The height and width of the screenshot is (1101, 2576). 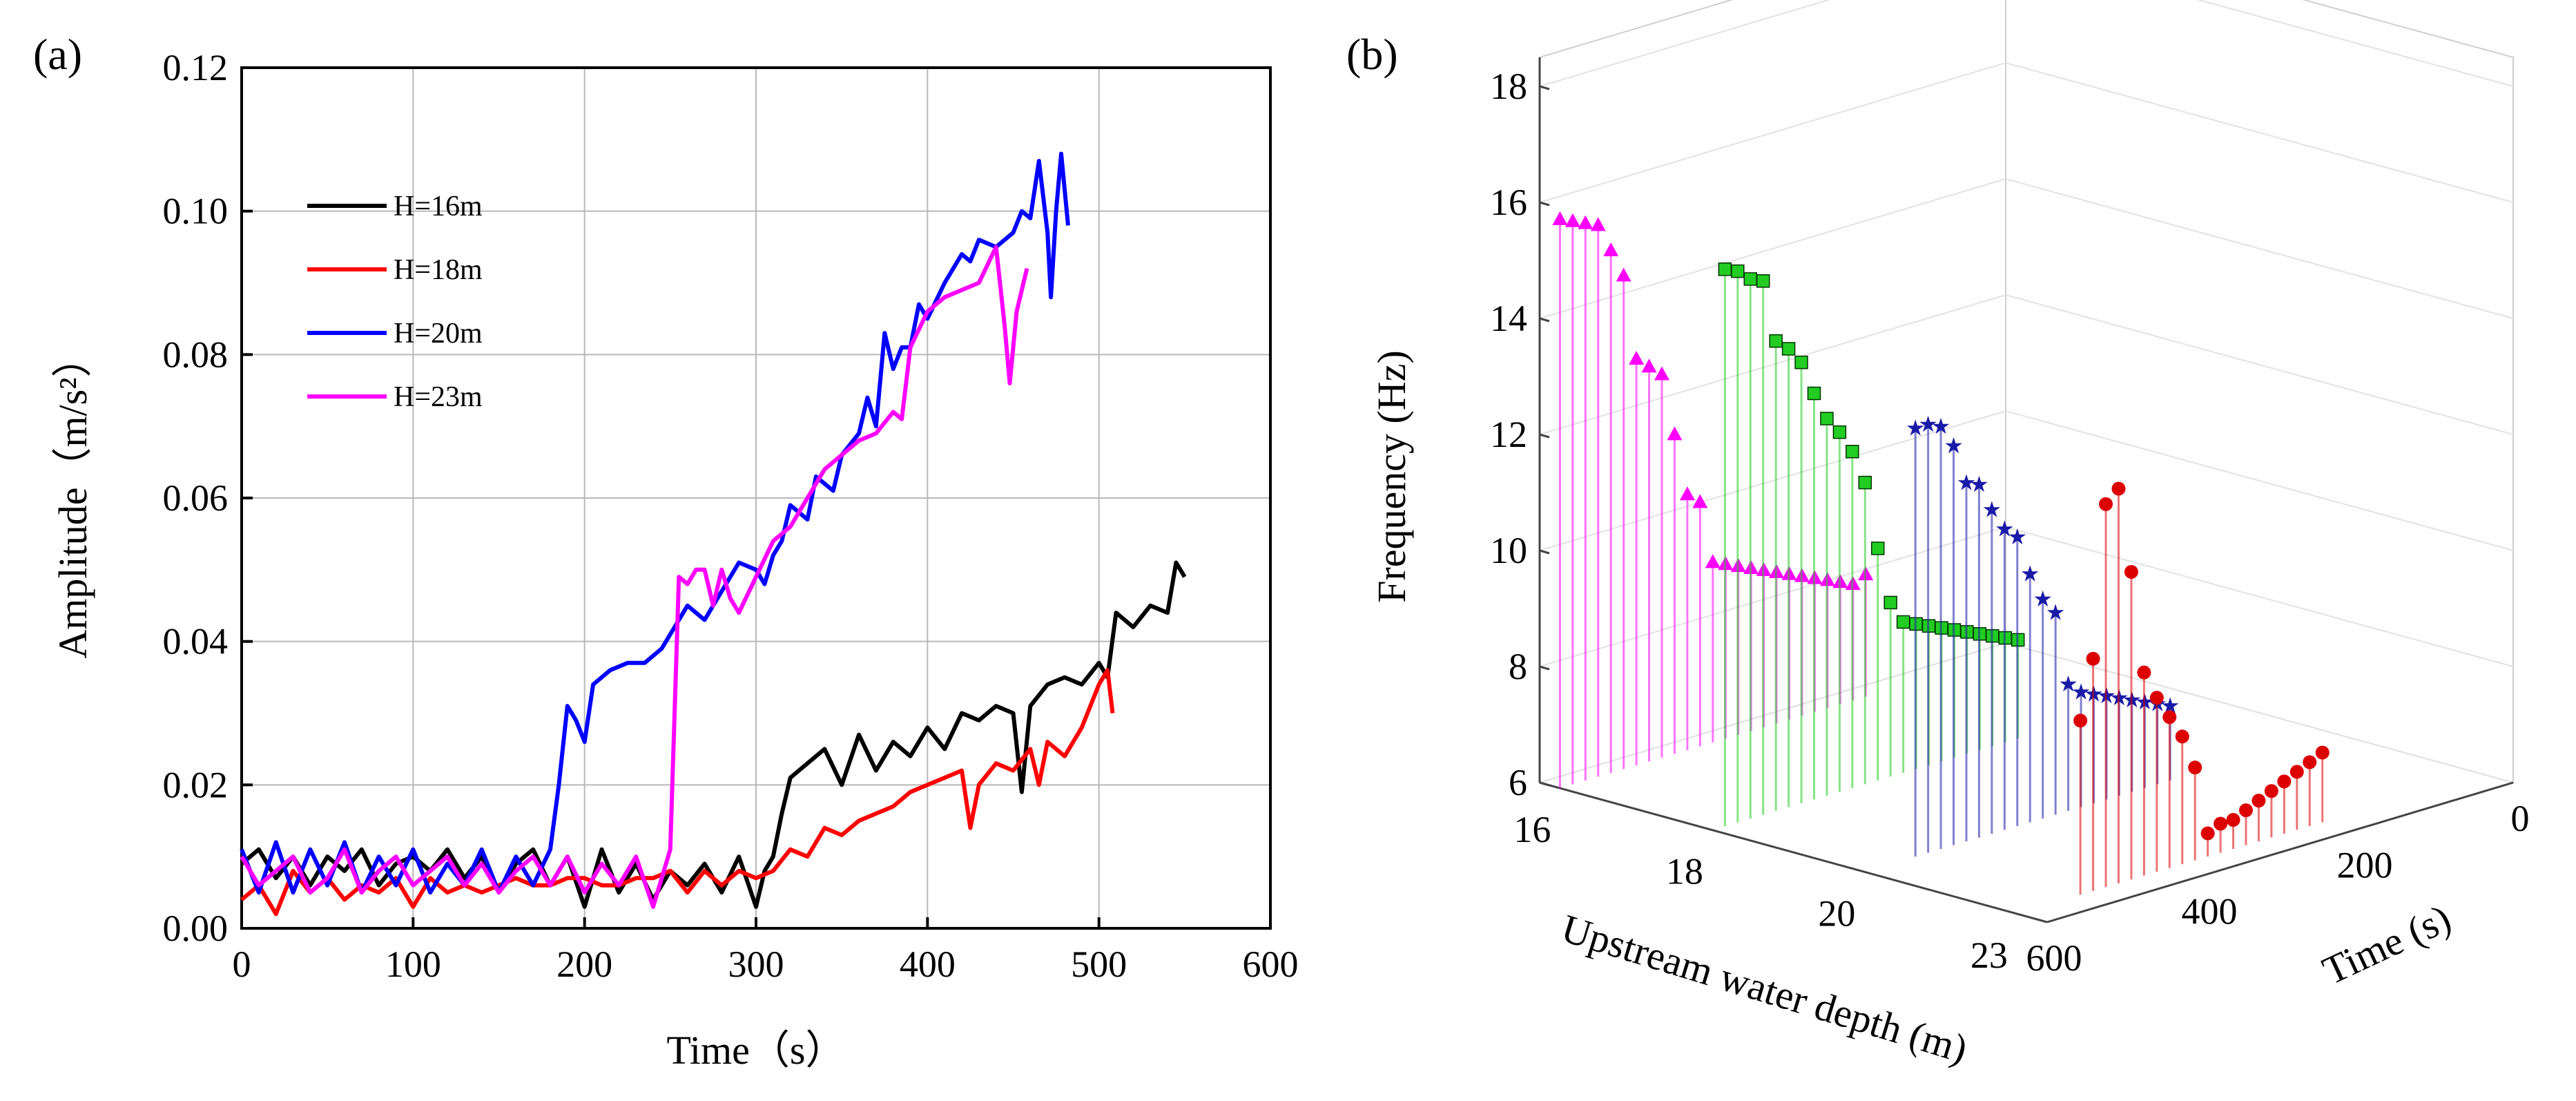 I want to click on panel-b-depth-tick-label: 20, so click(x=1836, y=913).